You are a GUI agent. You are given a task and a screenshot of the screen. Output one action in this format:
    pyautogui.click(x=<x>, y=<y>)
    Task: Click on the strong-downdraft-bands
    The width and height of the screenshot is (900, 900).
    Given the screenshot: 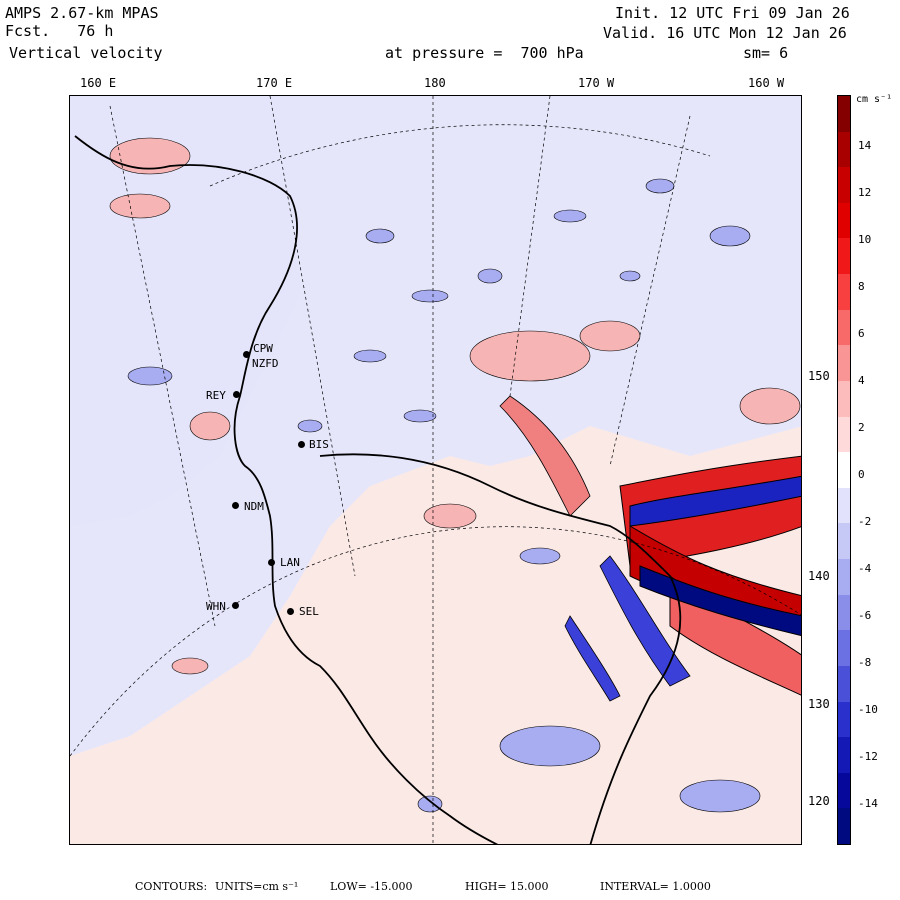 What is the action you would take?
    pyautogui.click(x=682, y=588)
    